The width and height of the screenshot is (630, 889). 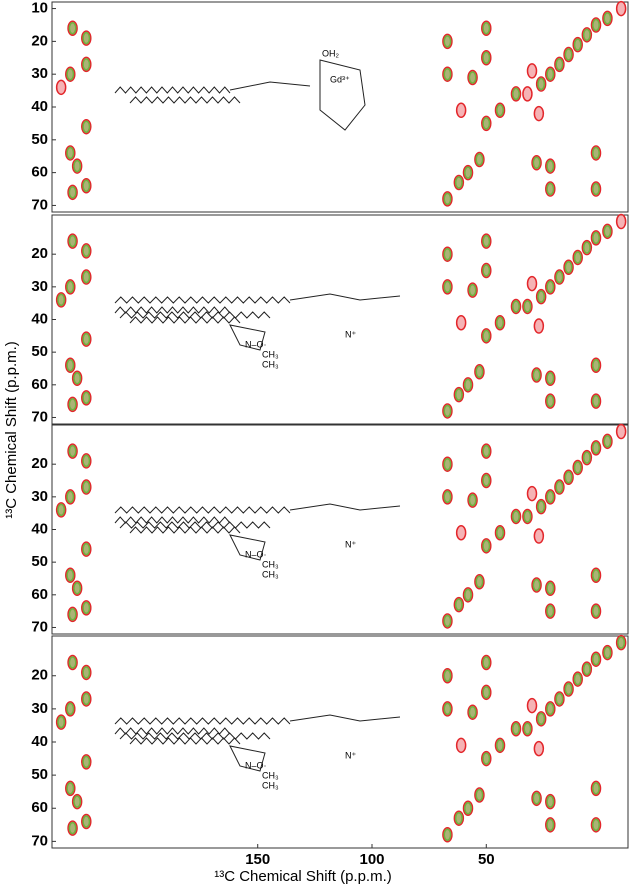 I want to click on molecule: Gd³⁺ OH₂, so click(x=240, y=89).